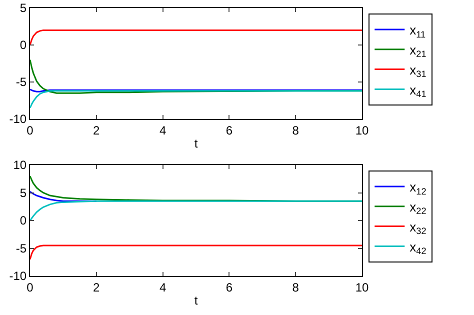 This screenshot has height=315, width=474. Describe the element at coordinates (418, 31) in the screenshot. I see `legend-label: x$_{11}$` at that location.